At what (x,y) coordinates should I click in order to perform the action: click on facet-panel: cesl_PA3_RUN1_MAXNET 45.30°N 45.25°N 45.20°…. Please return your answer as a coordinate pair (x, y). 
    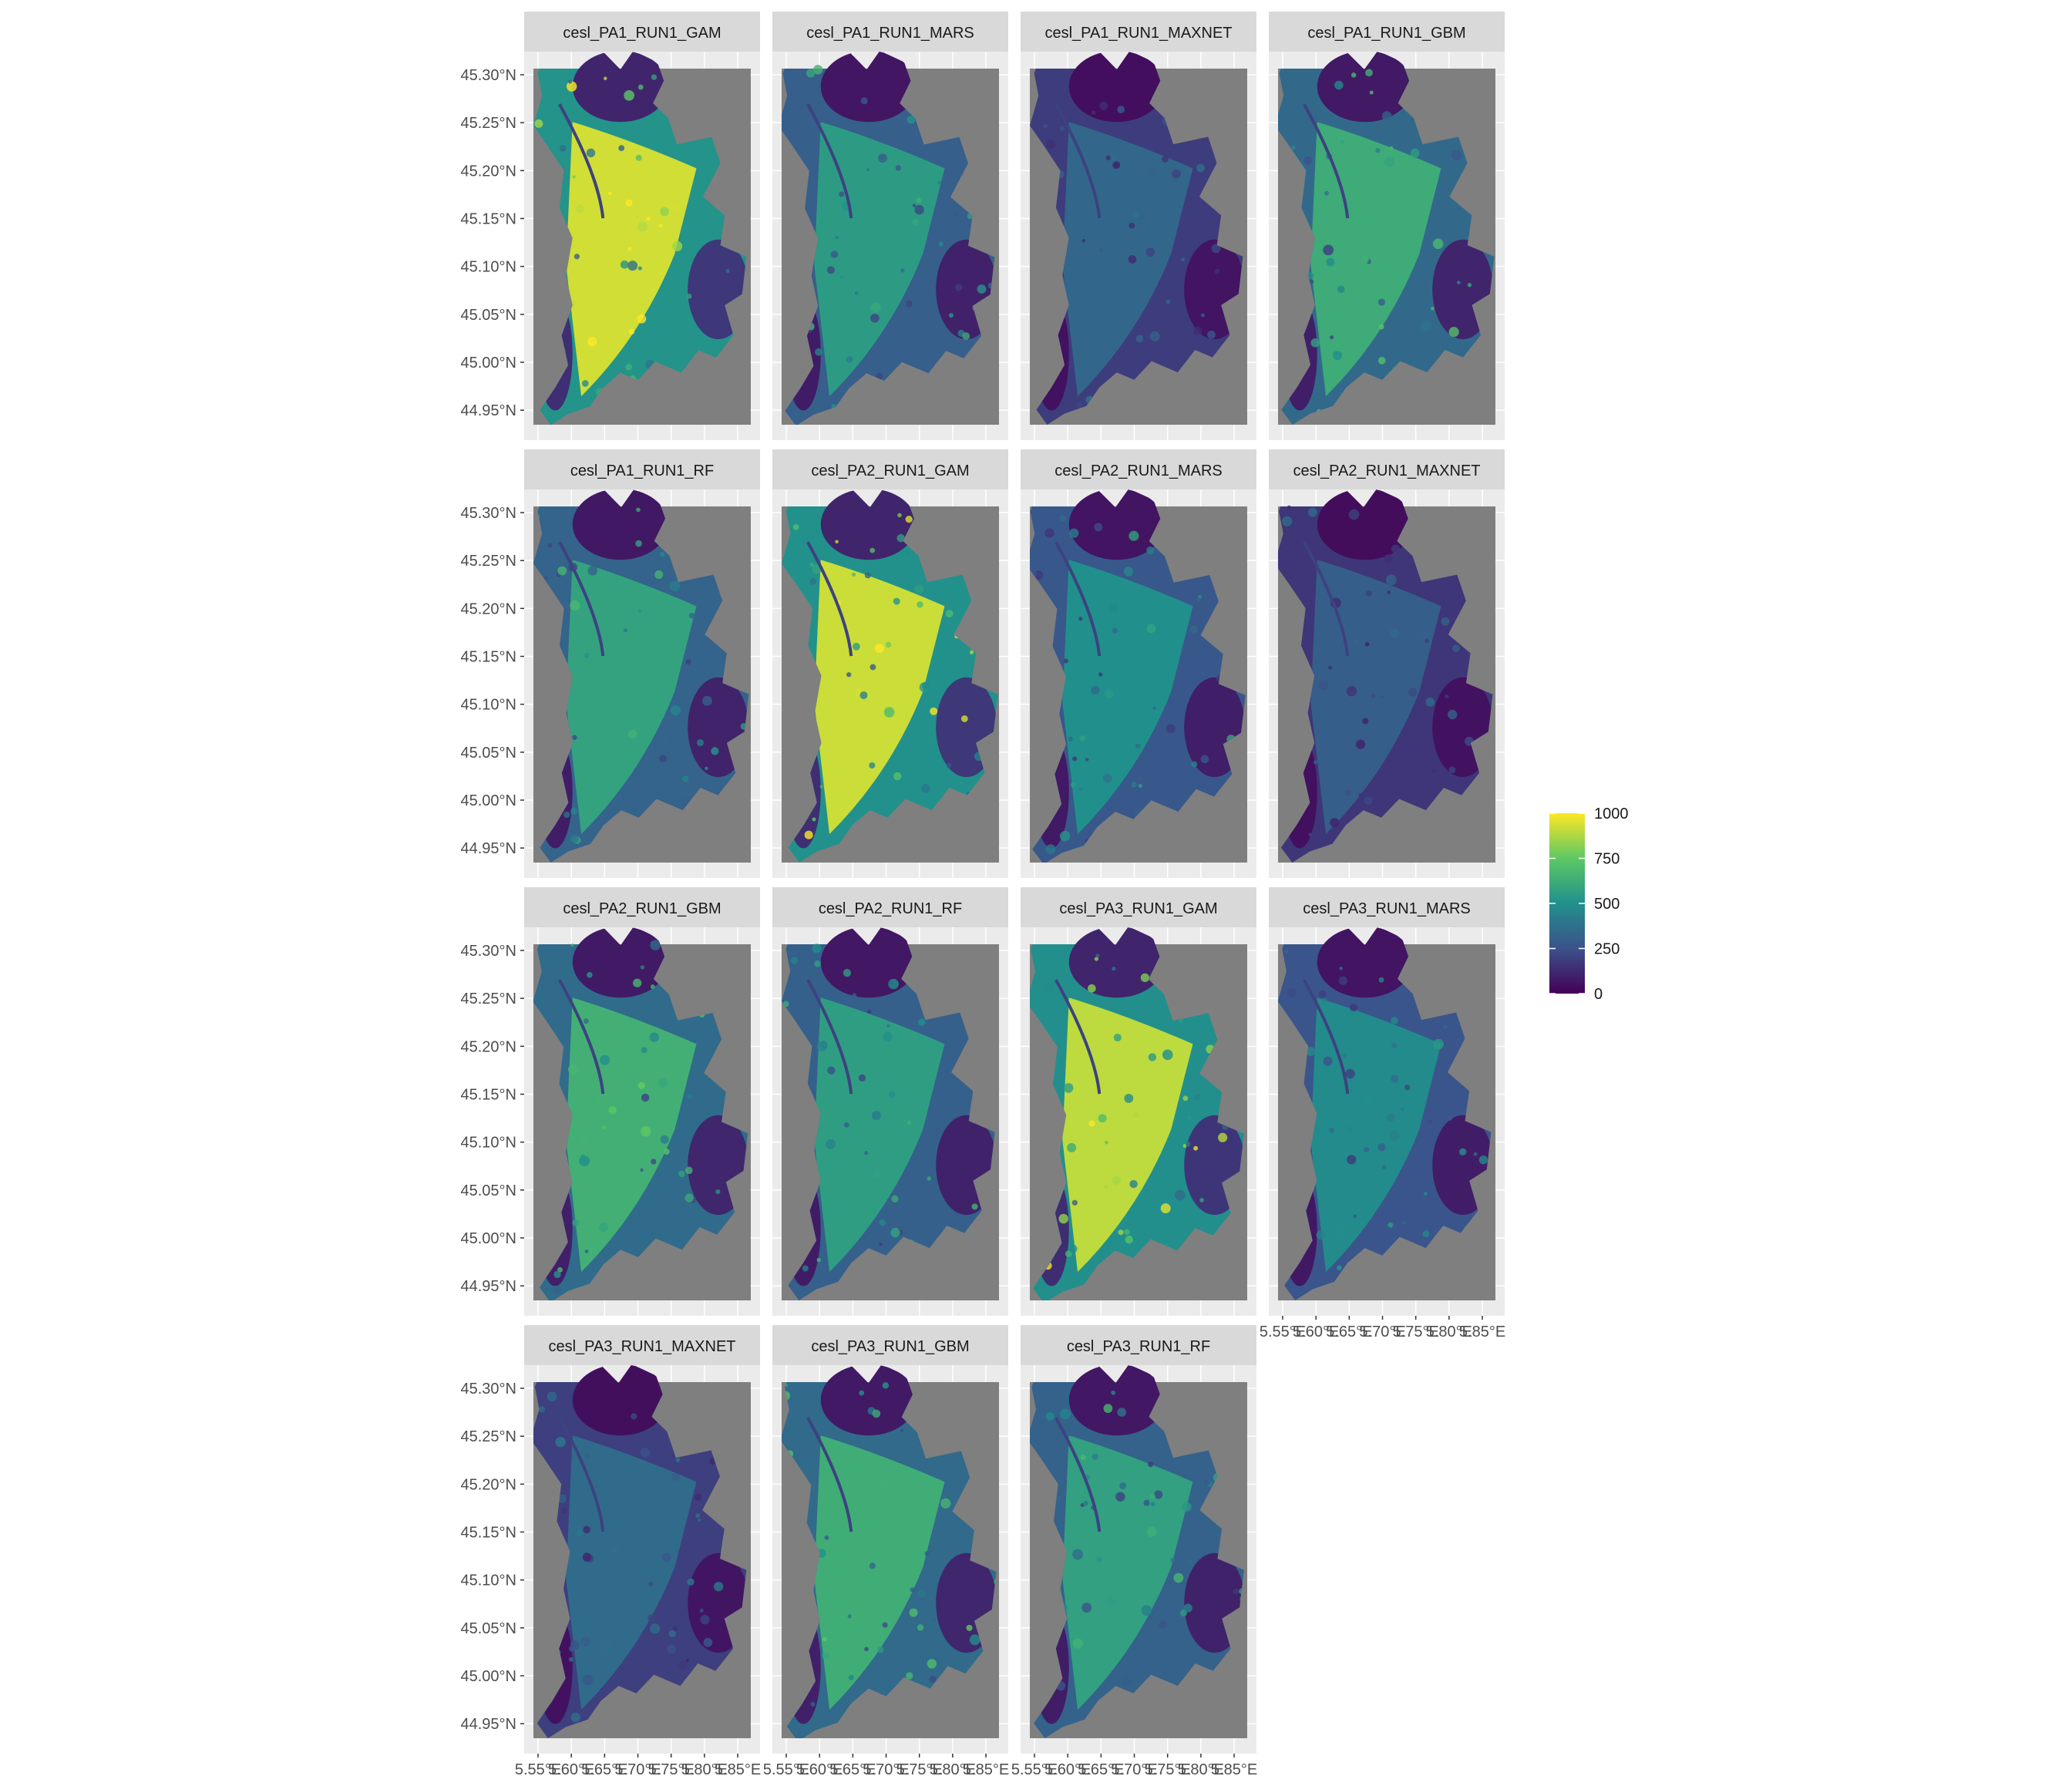
    Looking at the image, I should click on (611, 1551).